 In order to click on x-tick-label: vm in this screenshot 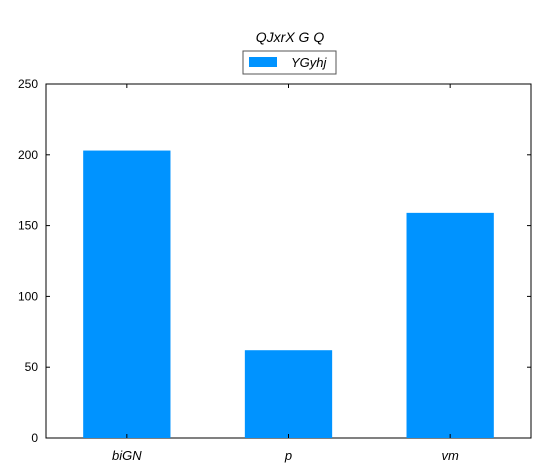, I will do `click(450, 455)`.